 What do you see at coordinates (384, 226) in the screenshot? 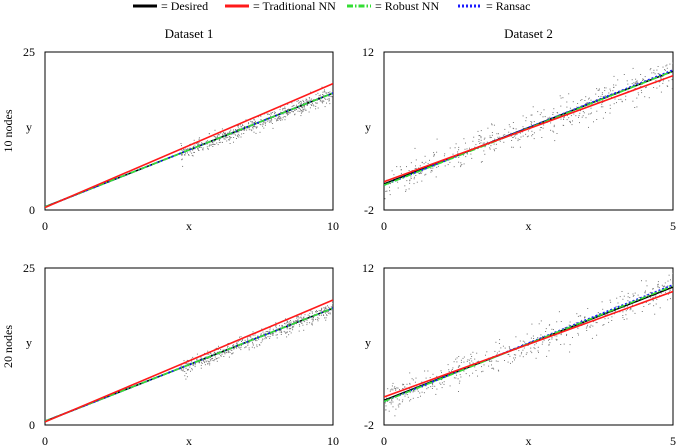
I see `x-tick-label-min: 0` at bounding box center [384, 226].